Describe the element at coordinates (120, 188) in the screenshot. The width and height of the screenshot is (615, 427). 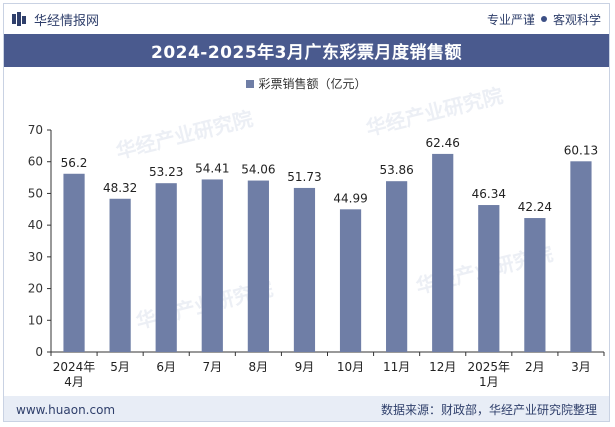
I see `bar-value-label: 48.32` at that location.